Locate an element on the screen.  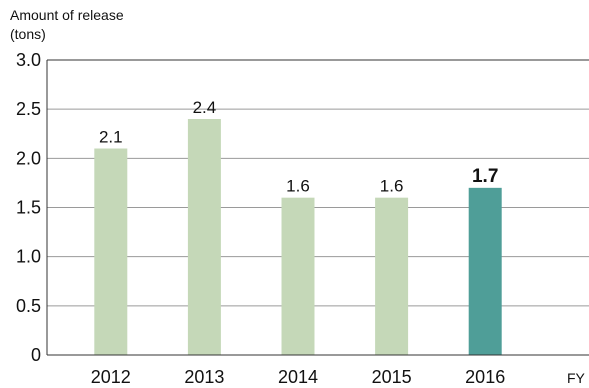
y-tick-label: 2.0 is located at coordinates (28, 158).